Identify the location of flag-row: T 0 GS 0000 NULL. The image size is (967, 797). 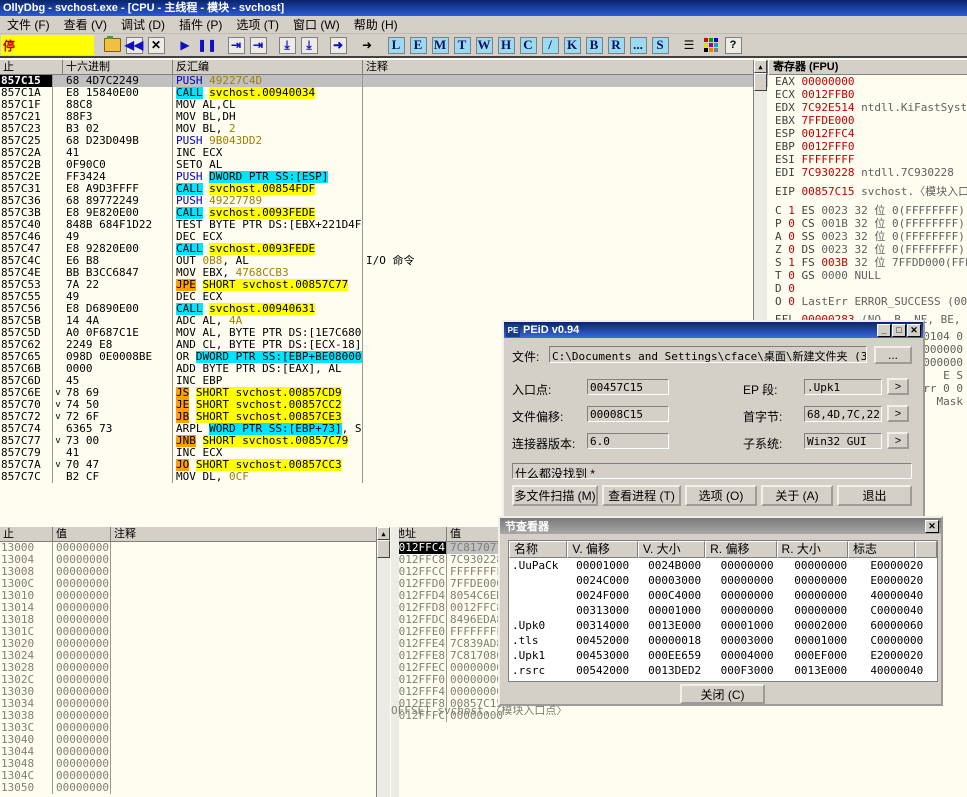
(868, 275).